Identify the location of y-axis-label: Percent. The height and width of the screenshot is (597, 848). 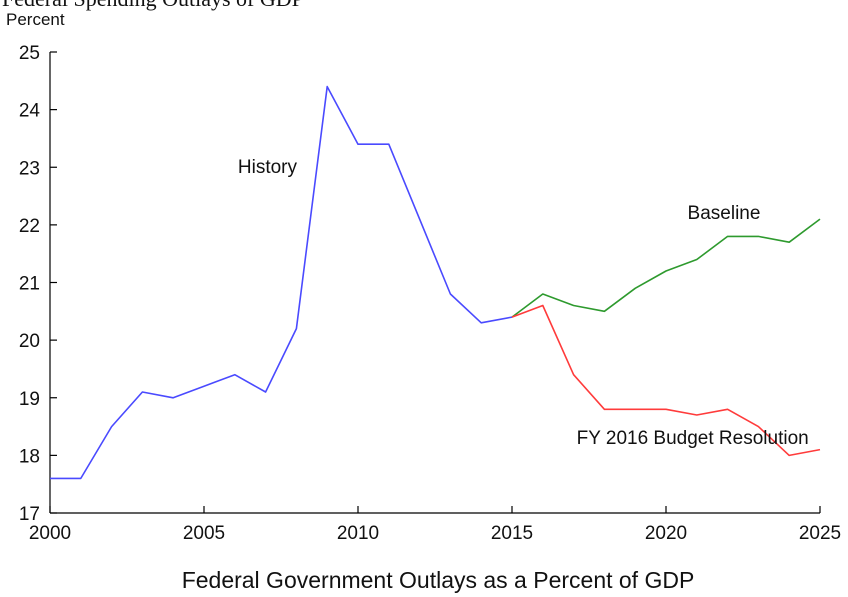
(35, 19).